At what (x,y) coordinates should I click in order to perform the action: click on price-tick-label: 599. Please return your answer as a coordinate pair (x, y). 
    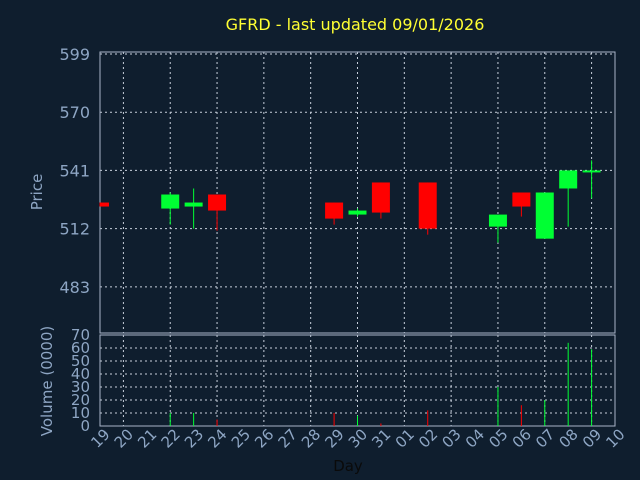
    Looking at the image, I should click on (74, 54).